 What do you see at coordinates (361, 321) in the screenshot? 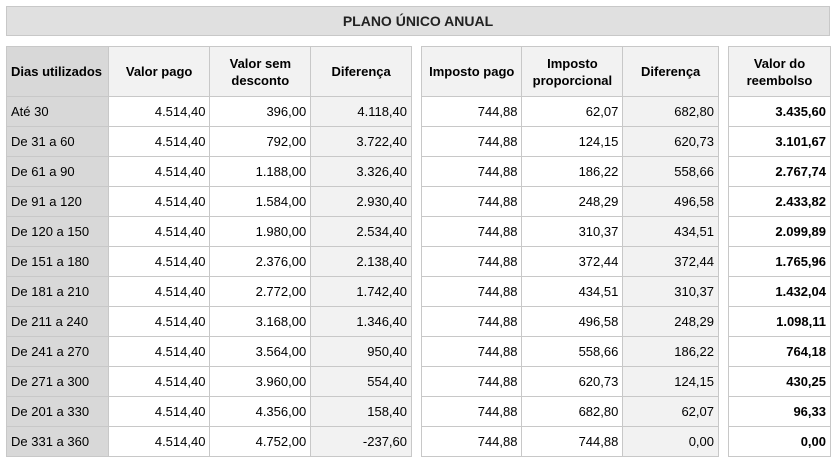
I see `difference-cell: 1.346,40` at bounding box center [361, 321].